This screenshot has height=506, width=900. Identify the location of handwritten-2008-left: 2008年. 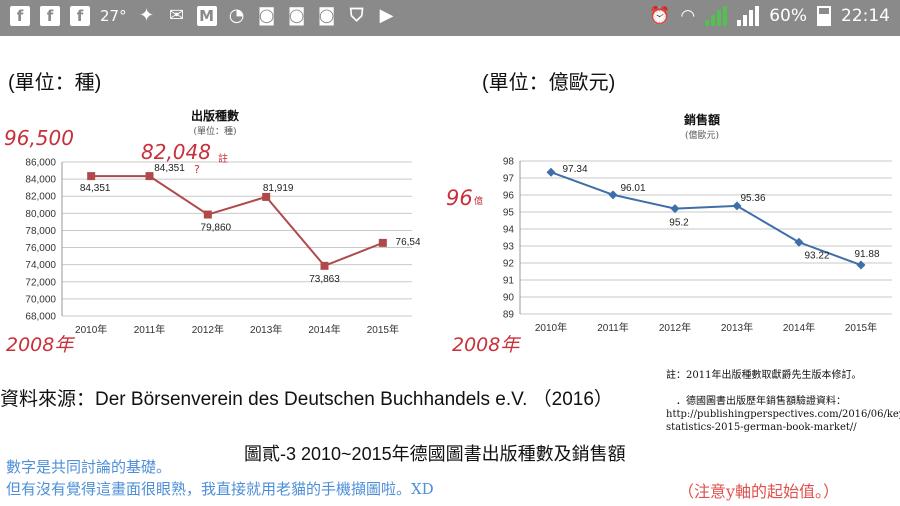
(40, 345).